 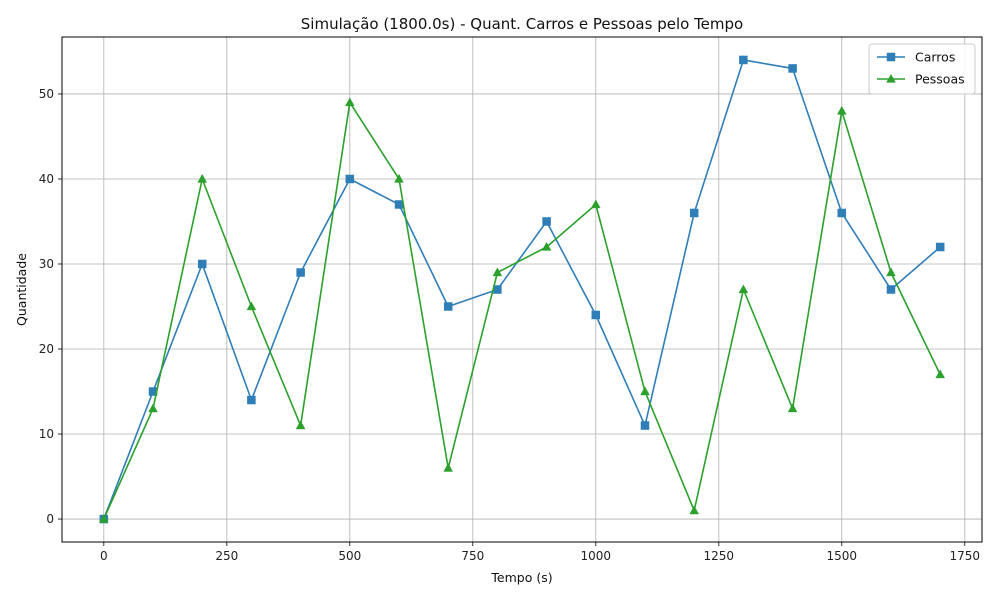 I want to click on legend-marker-carros, so click(x=891, y=57).